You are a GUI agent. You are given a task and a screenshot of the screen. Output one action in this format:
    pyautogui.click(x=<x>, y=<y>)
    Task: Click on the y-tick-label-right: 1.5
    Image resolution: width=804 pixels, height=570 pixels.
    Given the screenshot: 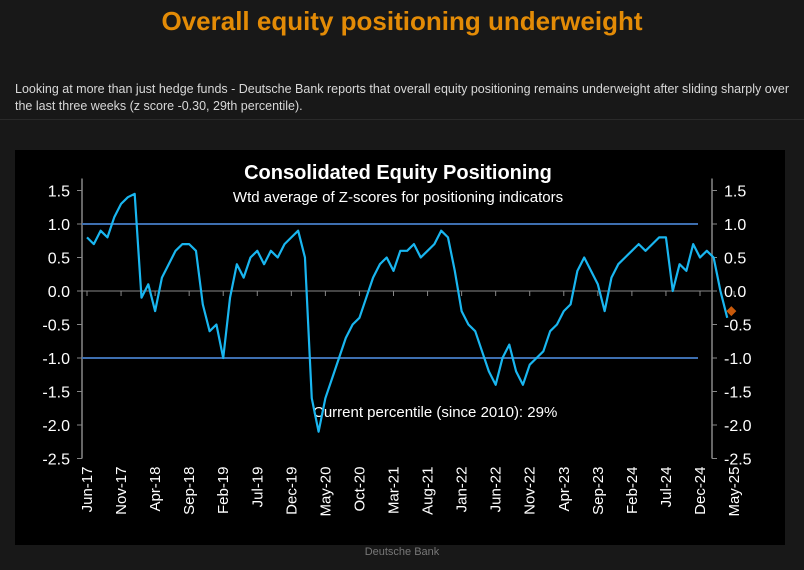 What is the action you would take?
    pyautogui.click(x=735, y=192)
    